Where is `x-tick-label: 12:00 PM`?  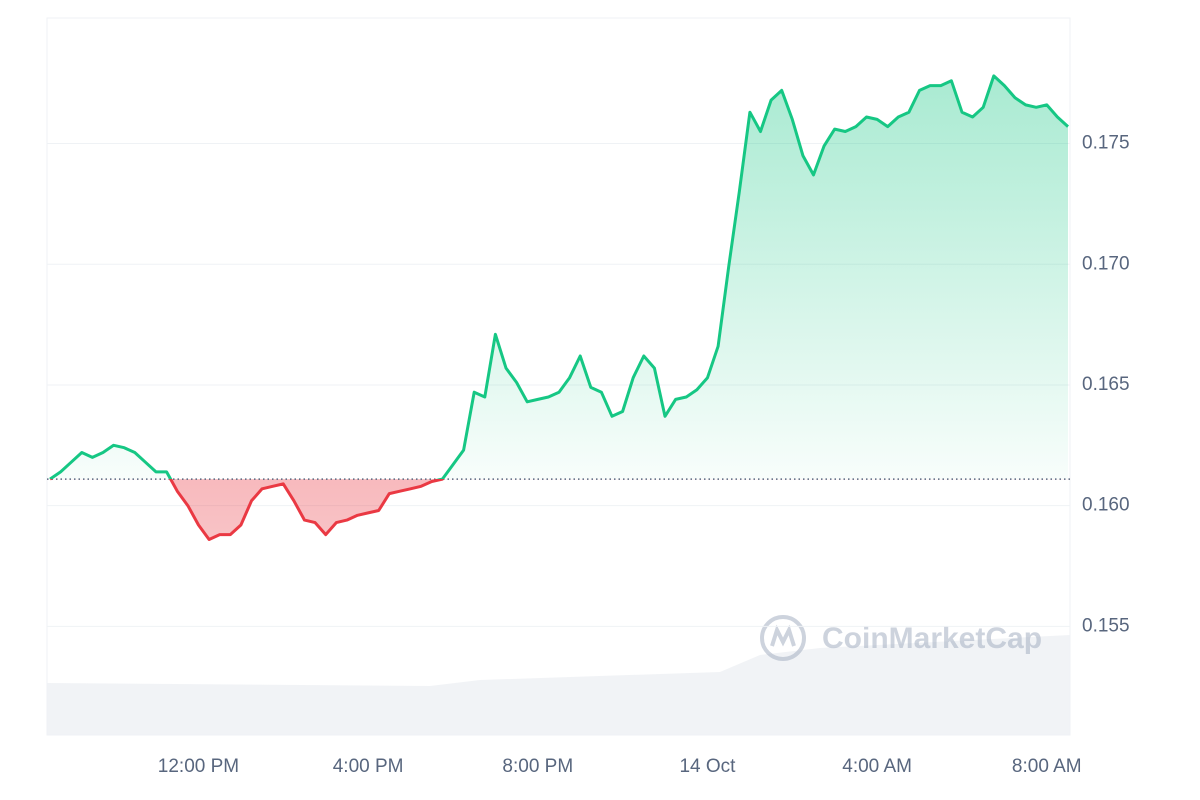 x-tick-label: 12:00 PM is located at coordinates (198, 766).